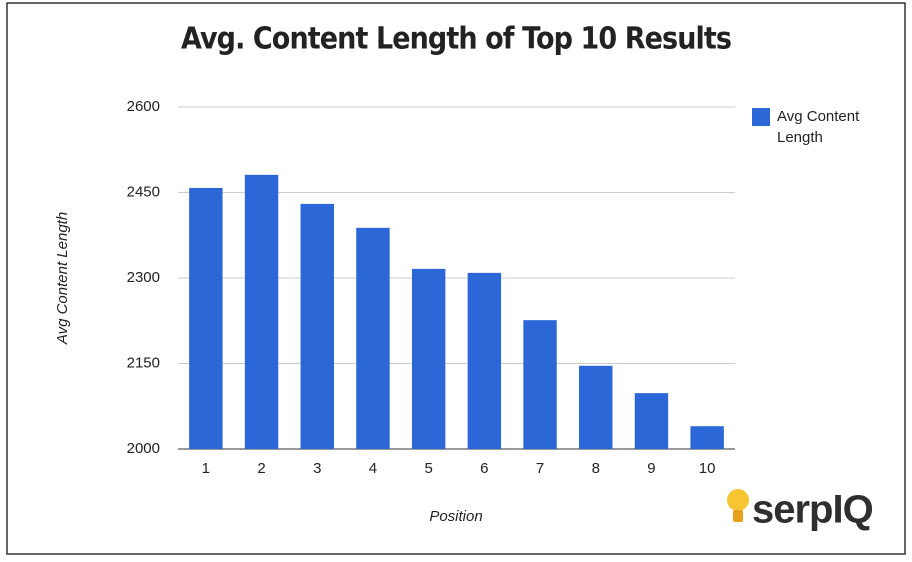  What do you see at coordinates (596, 468) in the screenshot?
I see `x-tick-label: 8` at bounding box center [596, 468].